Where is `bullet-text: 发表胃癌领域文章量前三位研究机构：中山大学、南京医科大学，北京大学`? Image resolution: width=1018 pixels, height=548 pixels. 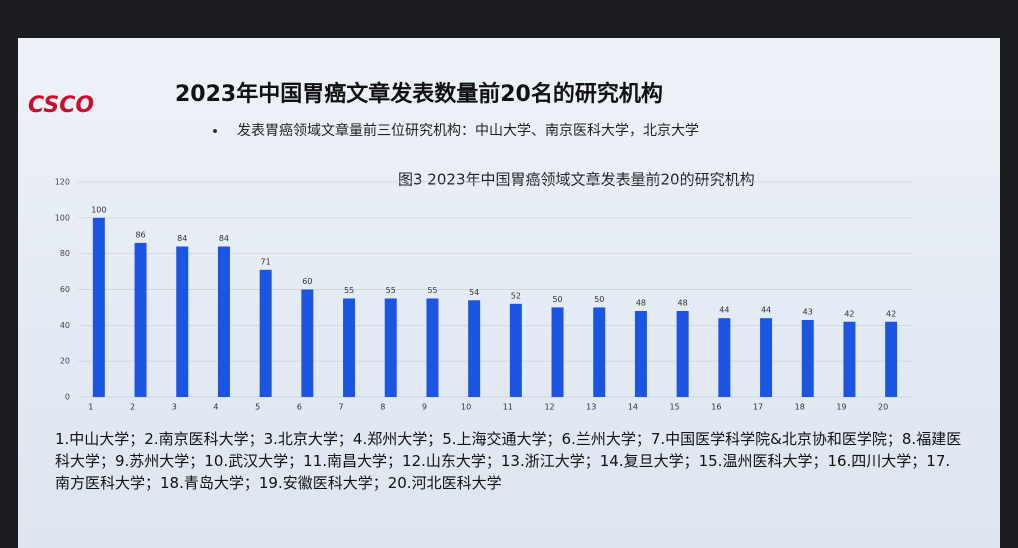 bullet-text: 发表胃癌领域文章量前三位研究机构：中山大学、南京医科大学，北京大学 is located at coordinates (468, 130).